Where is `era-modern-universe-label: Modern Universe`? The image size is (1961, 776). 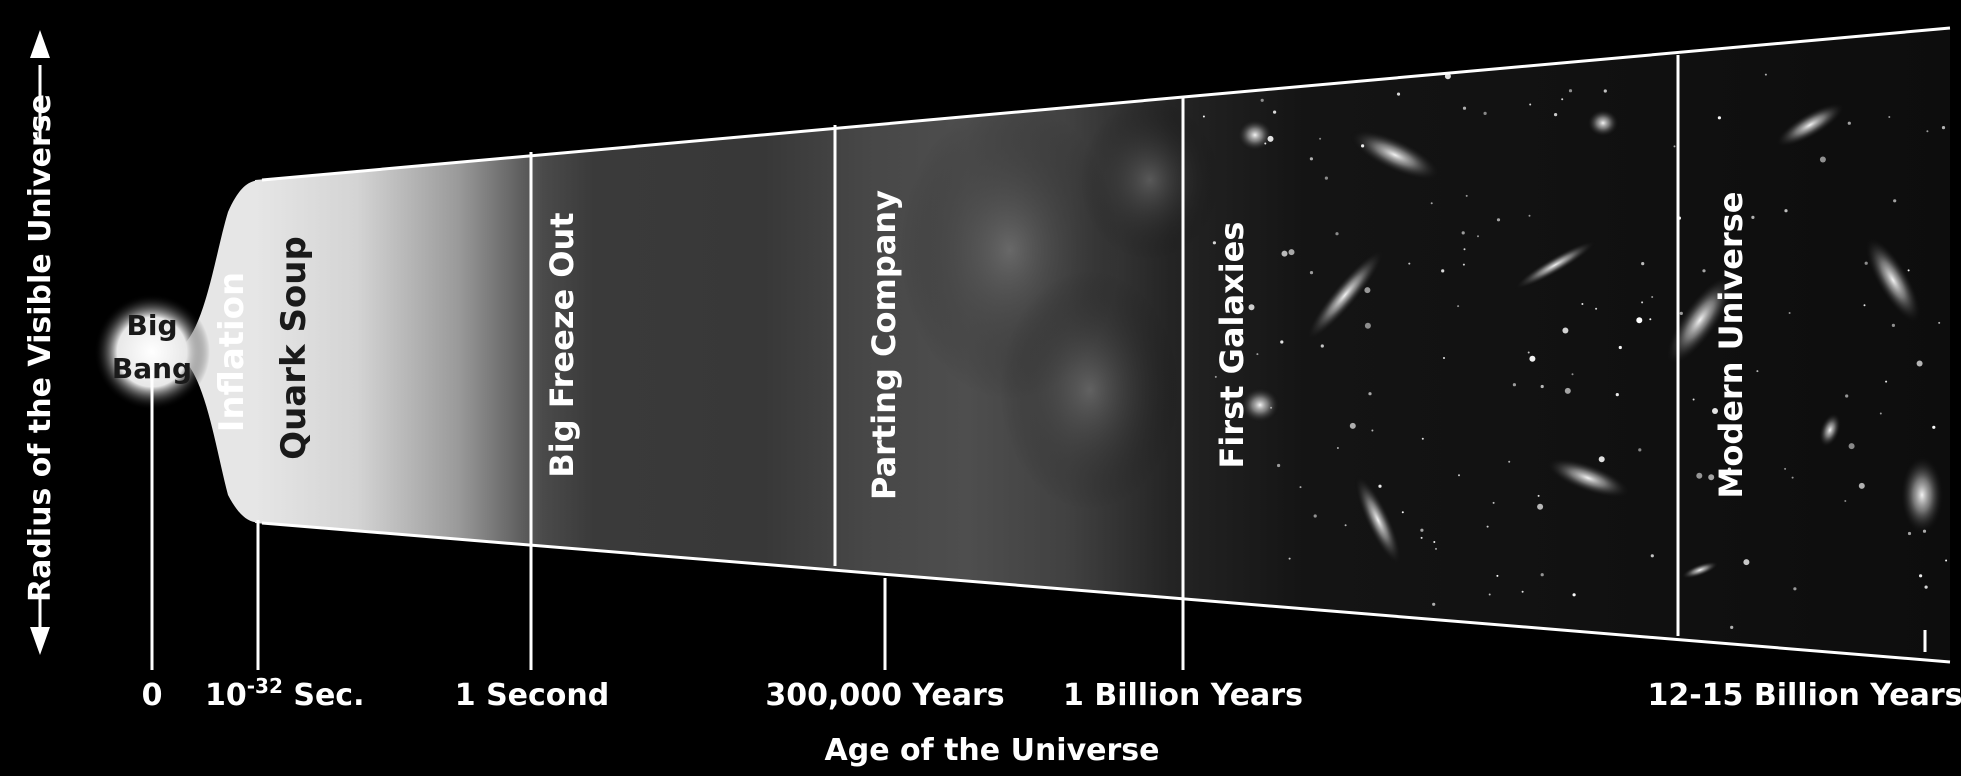
era-modern-universe-label: Modern Universe is located at coordinates (1731, 345).